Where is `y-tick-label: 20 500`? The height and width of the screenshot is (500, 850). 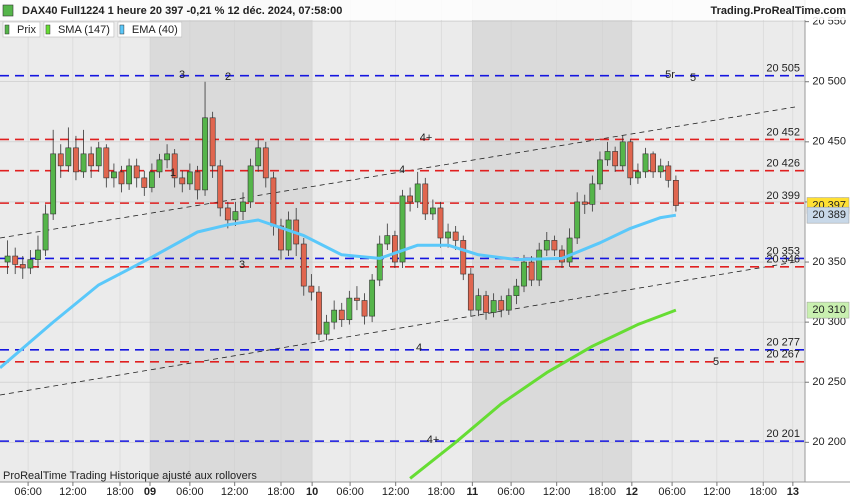
y-tick-label: 20 500 is located at coordinates (829, 82).